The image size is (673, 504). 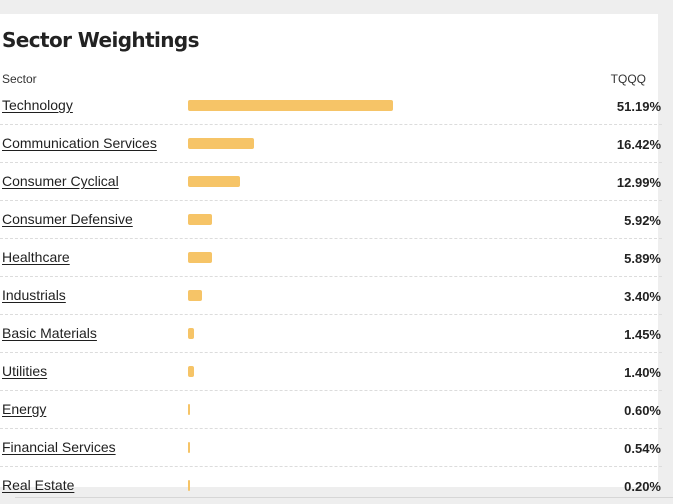 What do you see at coordinates (628, 79) in the screenshot?
I see `fund-column-header: TQQQ` at bounding box center [628, 79].